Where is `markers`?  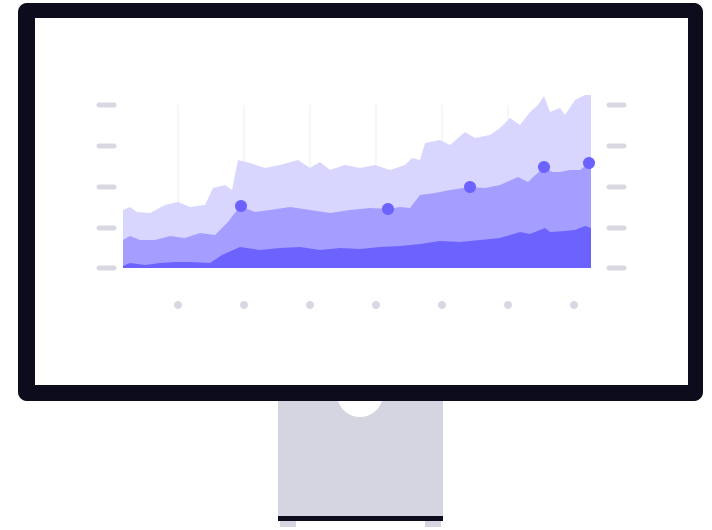 markers is located at coordinates (415, 186).